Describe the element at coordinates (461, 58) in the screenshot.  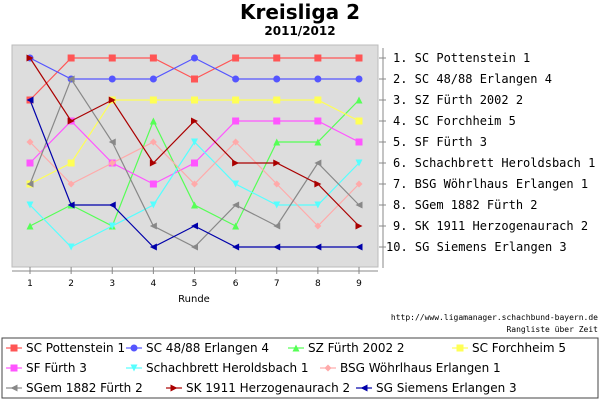
I see `rank-label: 1. SC Pottenstein 1` at that location.